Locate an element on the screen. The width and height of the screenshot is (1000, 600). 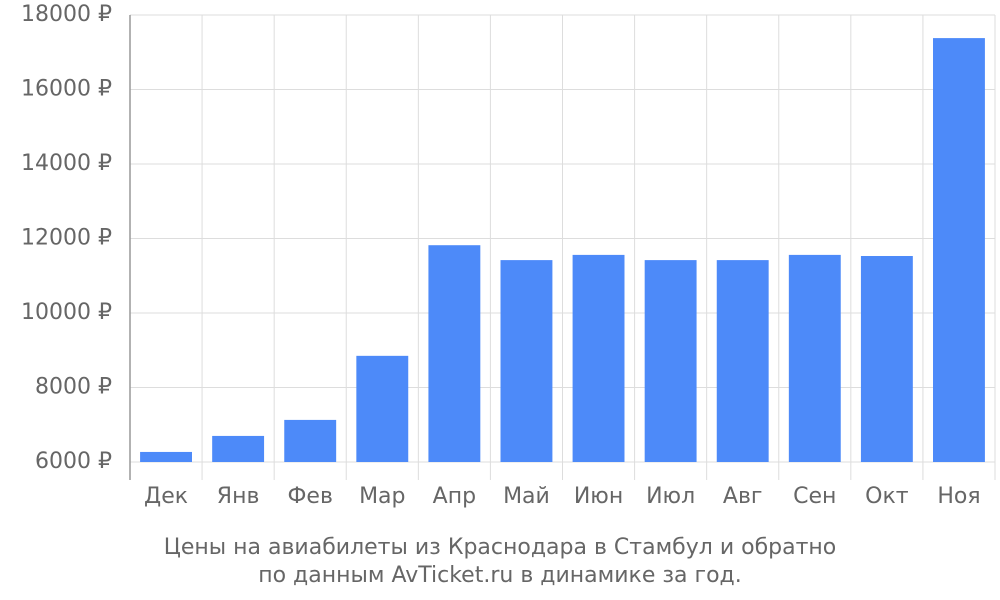
y-tick-label: 10000 ₽ is located at coordinates (66, 312).